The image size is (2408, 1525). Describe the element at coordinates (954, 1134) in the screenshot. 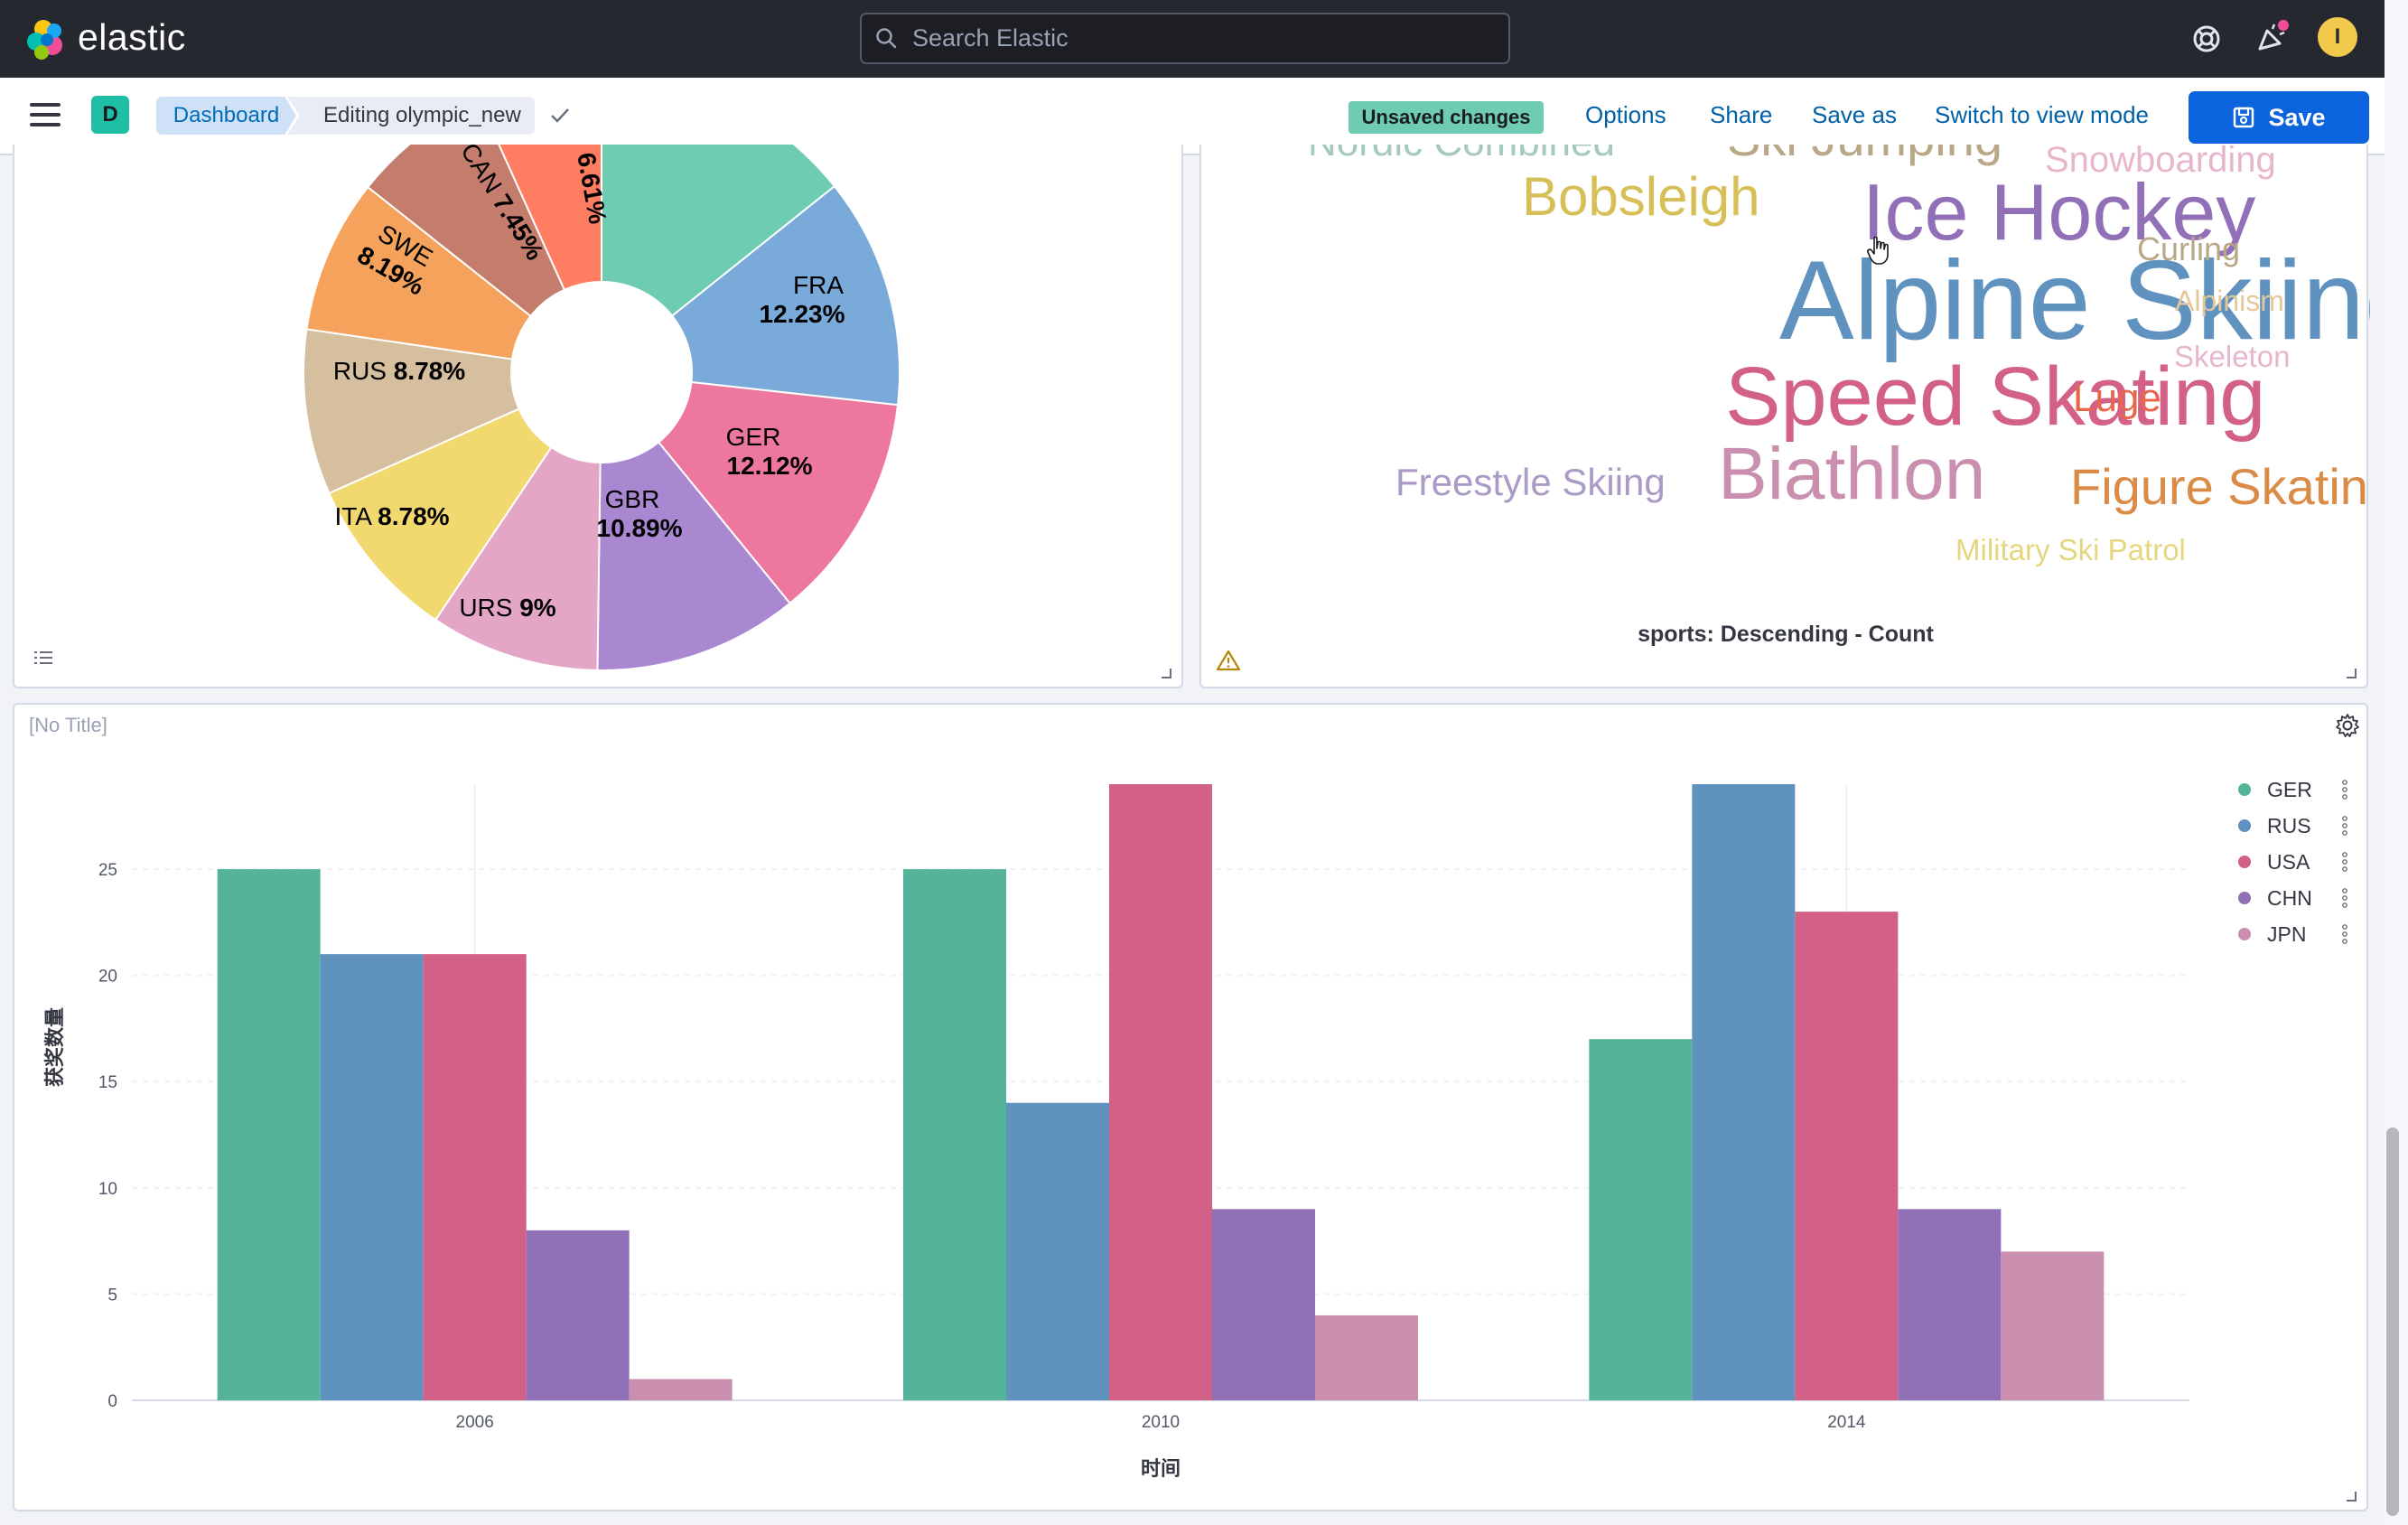

I see `bar-ger-2010` at that location.